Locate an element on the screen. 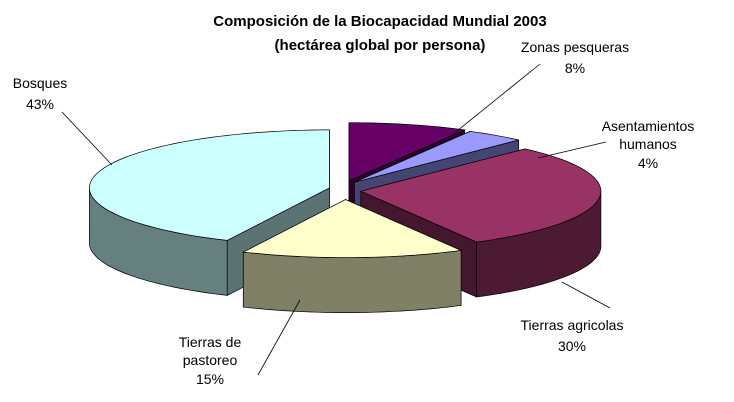  label-line: Tierras de is located at coordinates (210, 342).